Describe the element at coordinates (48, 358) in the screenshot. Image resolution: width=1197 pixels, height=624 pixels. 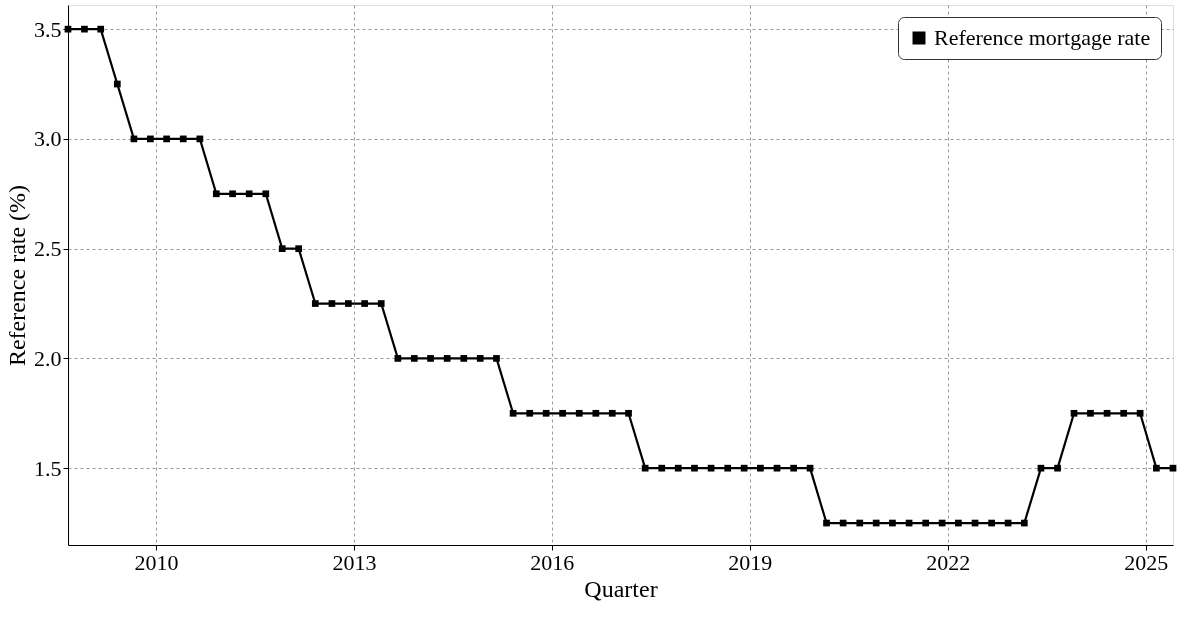
I see `y-tick-label: 2.0` at that location.